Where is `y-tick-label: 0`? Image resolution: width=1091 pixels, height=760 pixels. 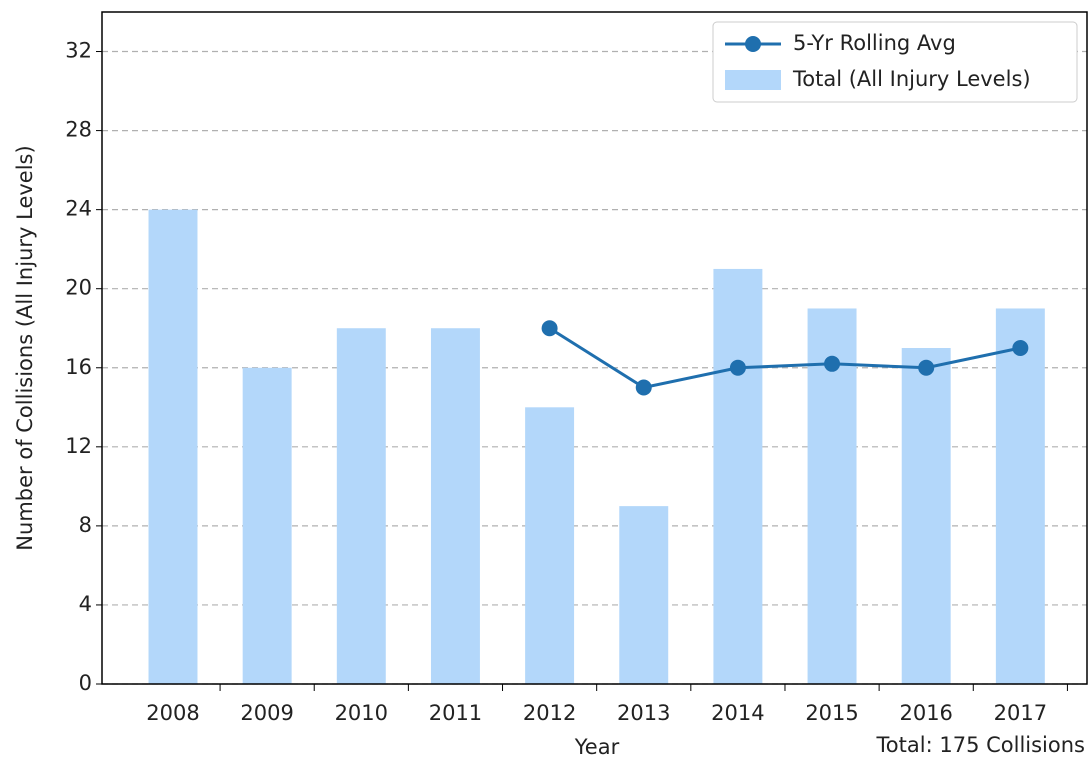 y-tick-label: 0 is located at coordinates (85, 683).